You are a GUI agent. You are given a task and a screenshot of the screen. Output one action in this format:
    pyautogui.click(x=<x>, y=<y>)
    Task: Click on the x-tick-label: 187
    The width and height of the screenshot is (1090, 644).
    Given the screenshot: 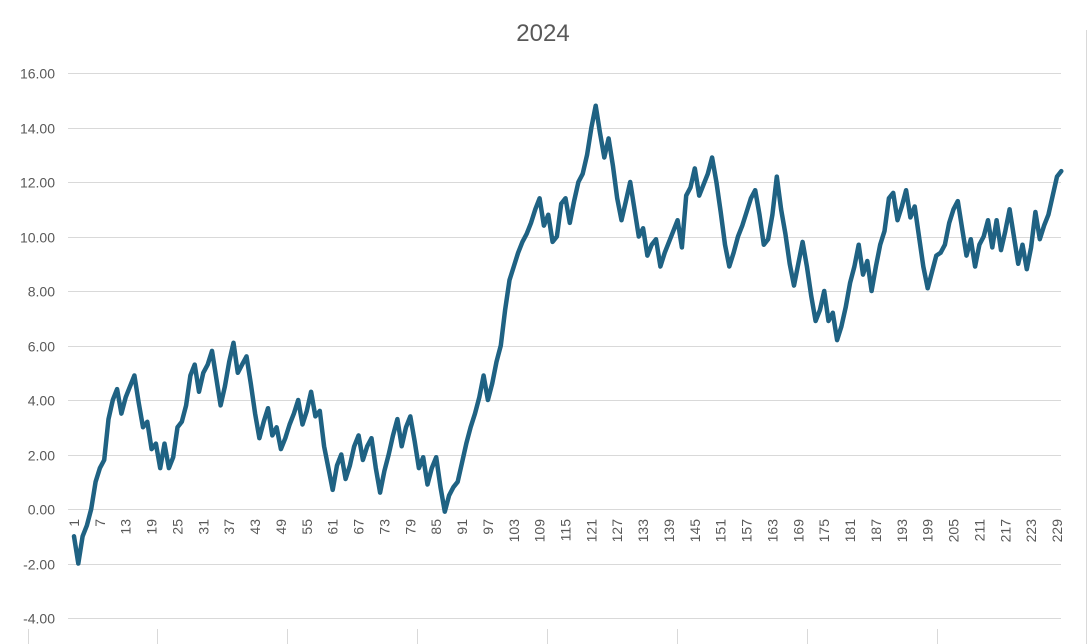 What is the action you would take?
    pyautogui.click(x=876, y=531)
    